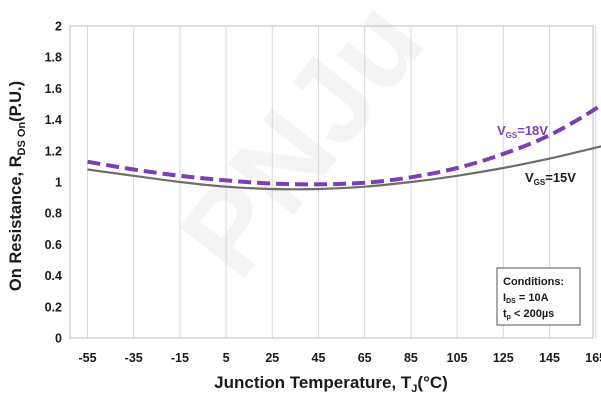  What do you see at coordinates (58, 27) in the screenshot?
I see `y-tick-label: 2` at bounding box center [58, 27].